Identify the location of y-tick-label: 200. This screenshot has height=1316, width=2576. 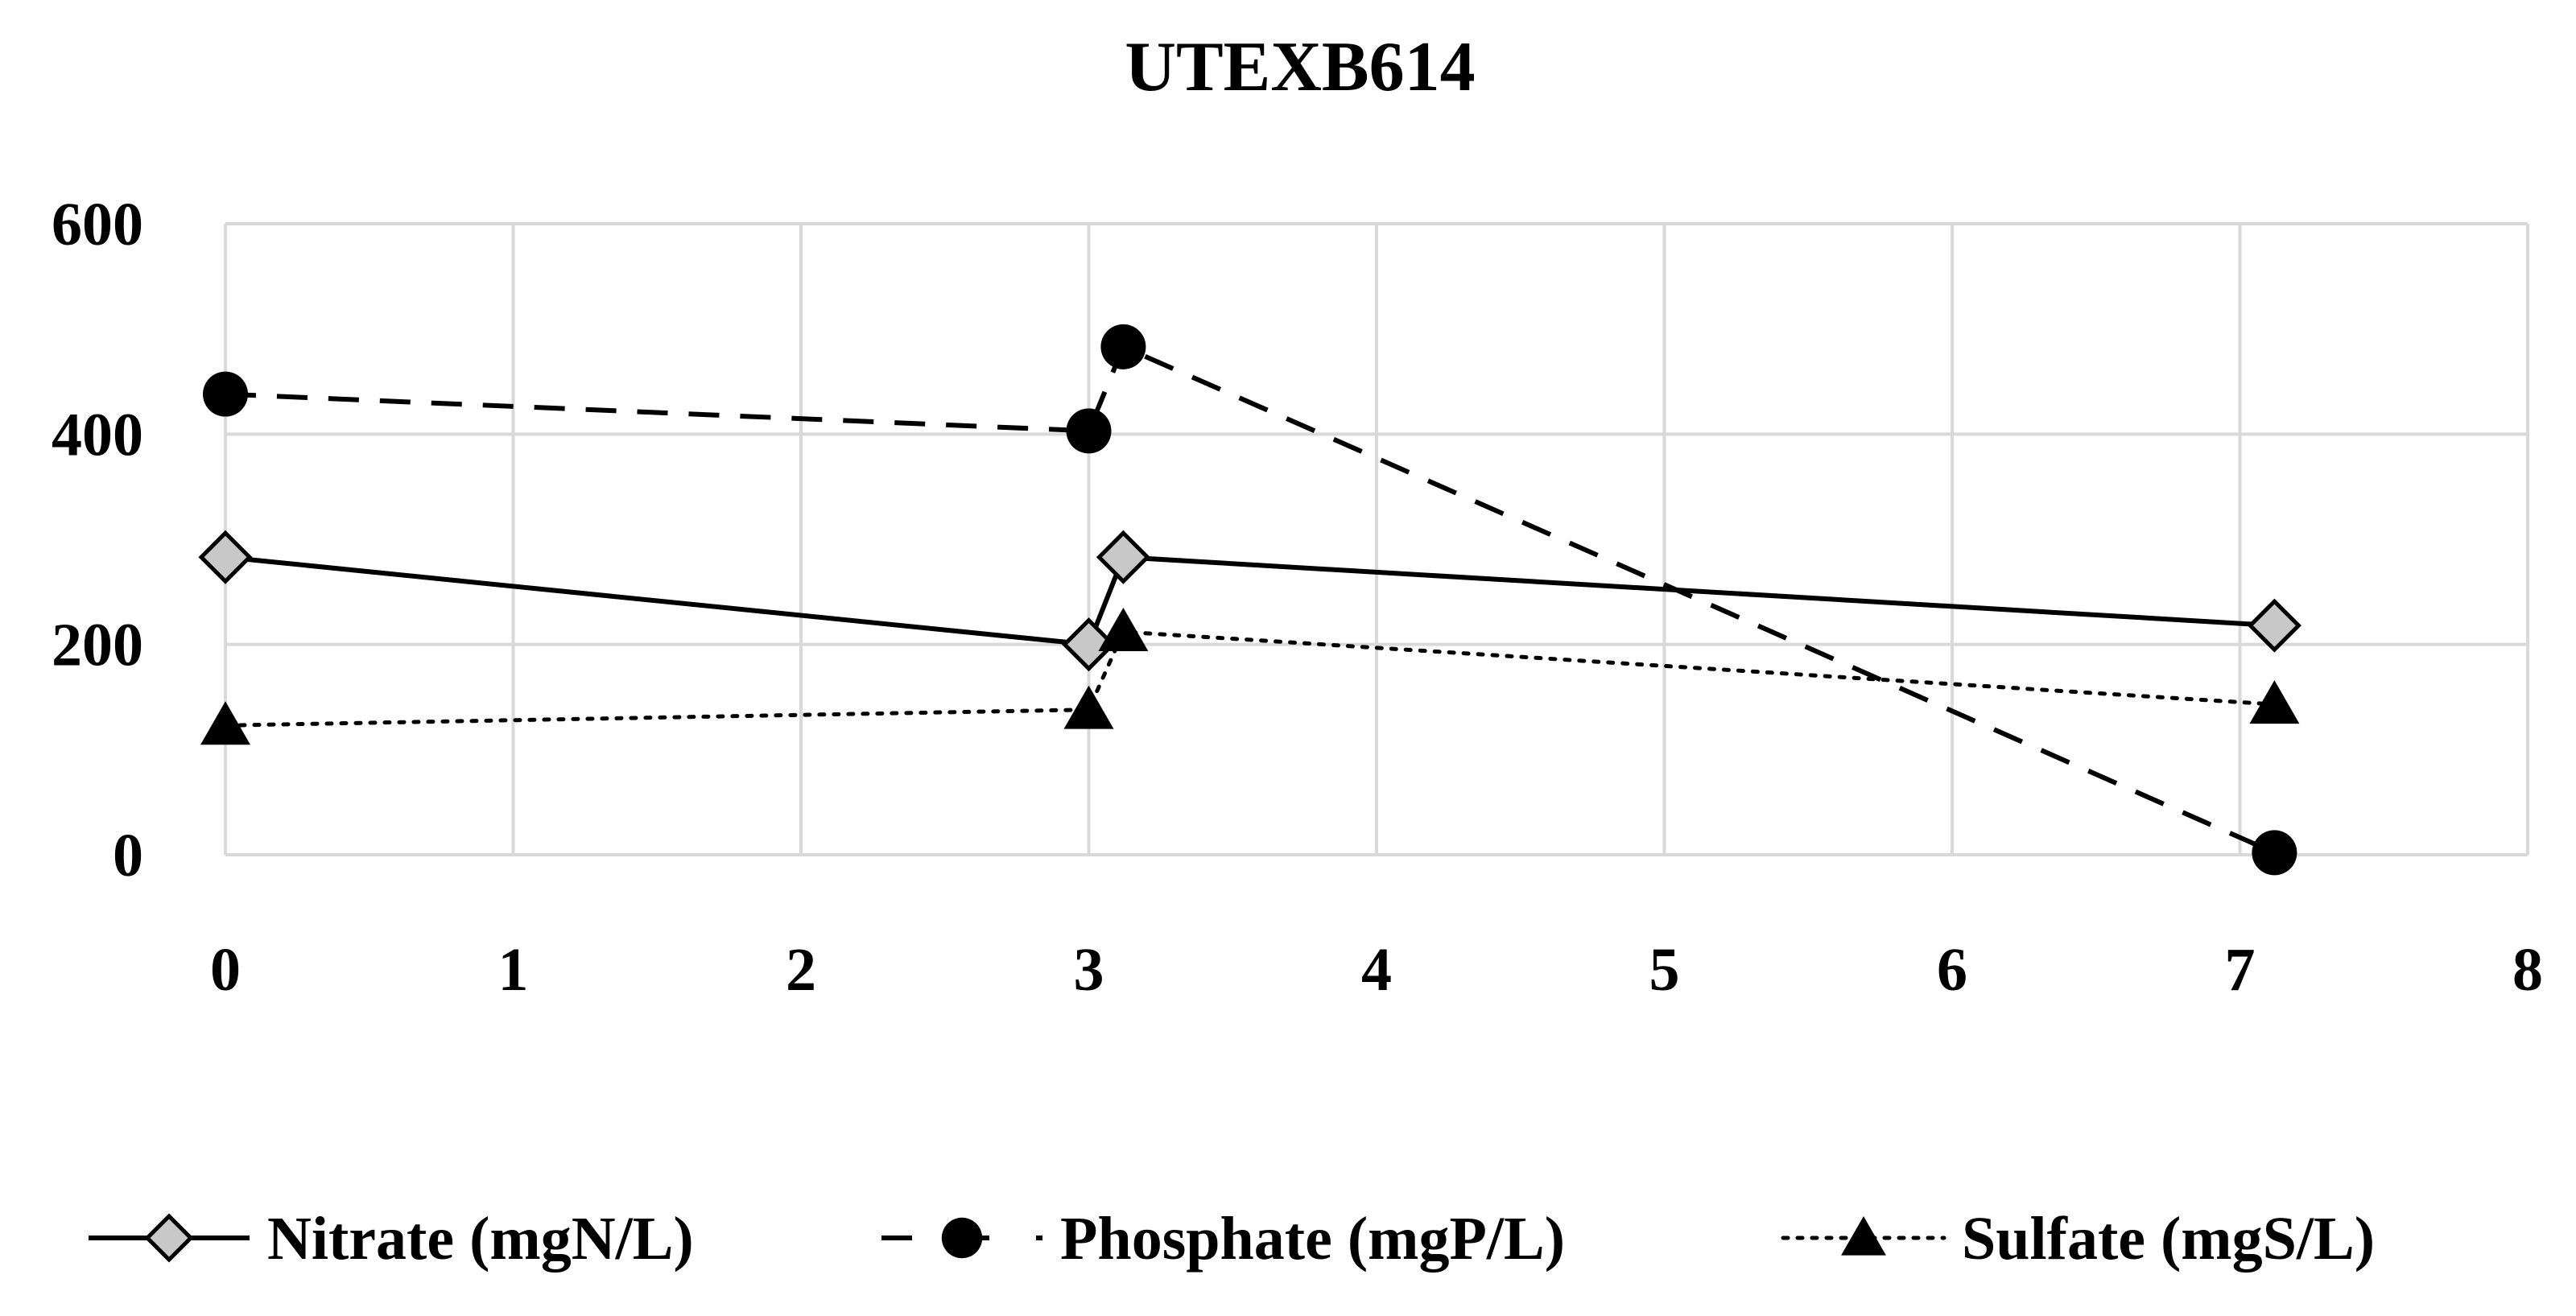
(97, 645).